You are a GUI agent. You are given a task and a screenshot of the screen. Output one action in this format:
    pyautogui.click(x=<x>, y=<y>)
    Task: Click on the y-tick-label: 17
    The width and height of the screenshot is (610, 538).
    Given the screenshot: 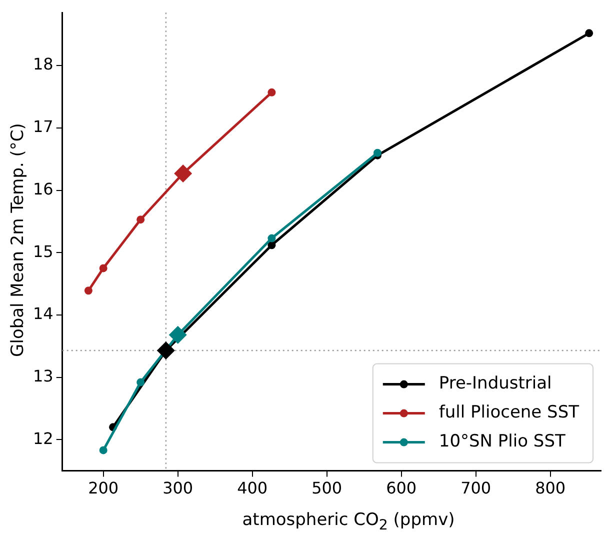 What is the action you would take?
    pyautogui.click(x=43, y=126)
    